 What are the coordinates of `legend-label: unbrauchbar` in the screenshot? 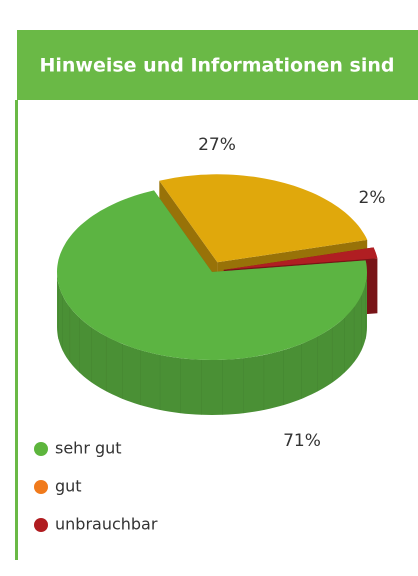 It's located at (106, 524).